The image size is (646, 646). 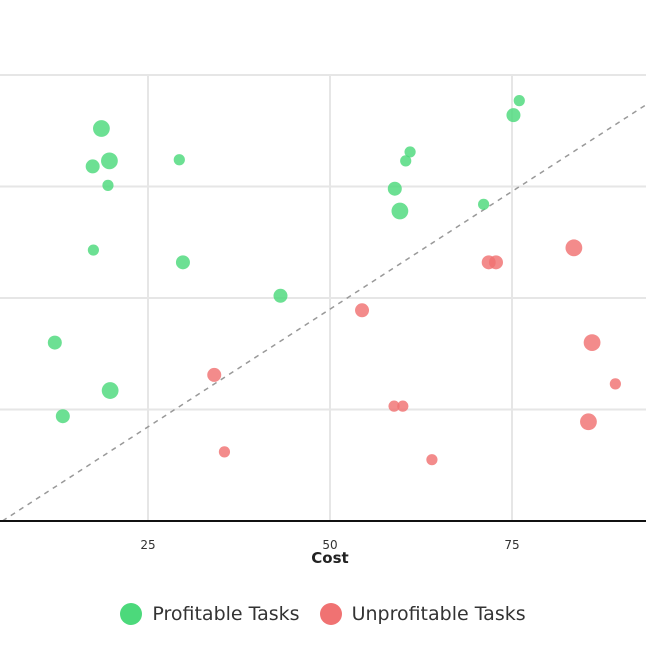 I want to click on legend-swatch-unprofitable, so click(x=330, y=614).